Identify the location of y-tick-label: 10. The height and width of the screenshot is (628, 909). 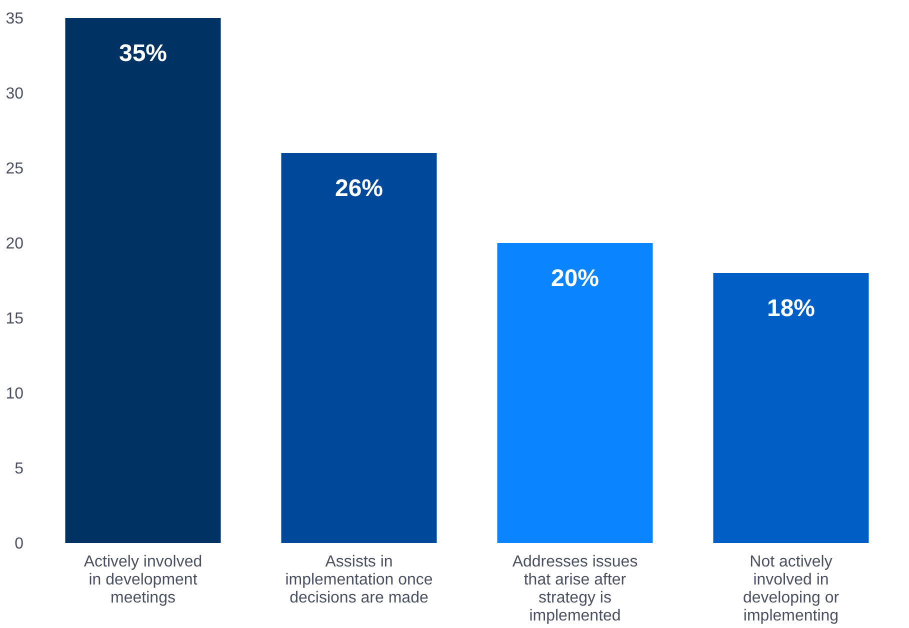
(15, 394).